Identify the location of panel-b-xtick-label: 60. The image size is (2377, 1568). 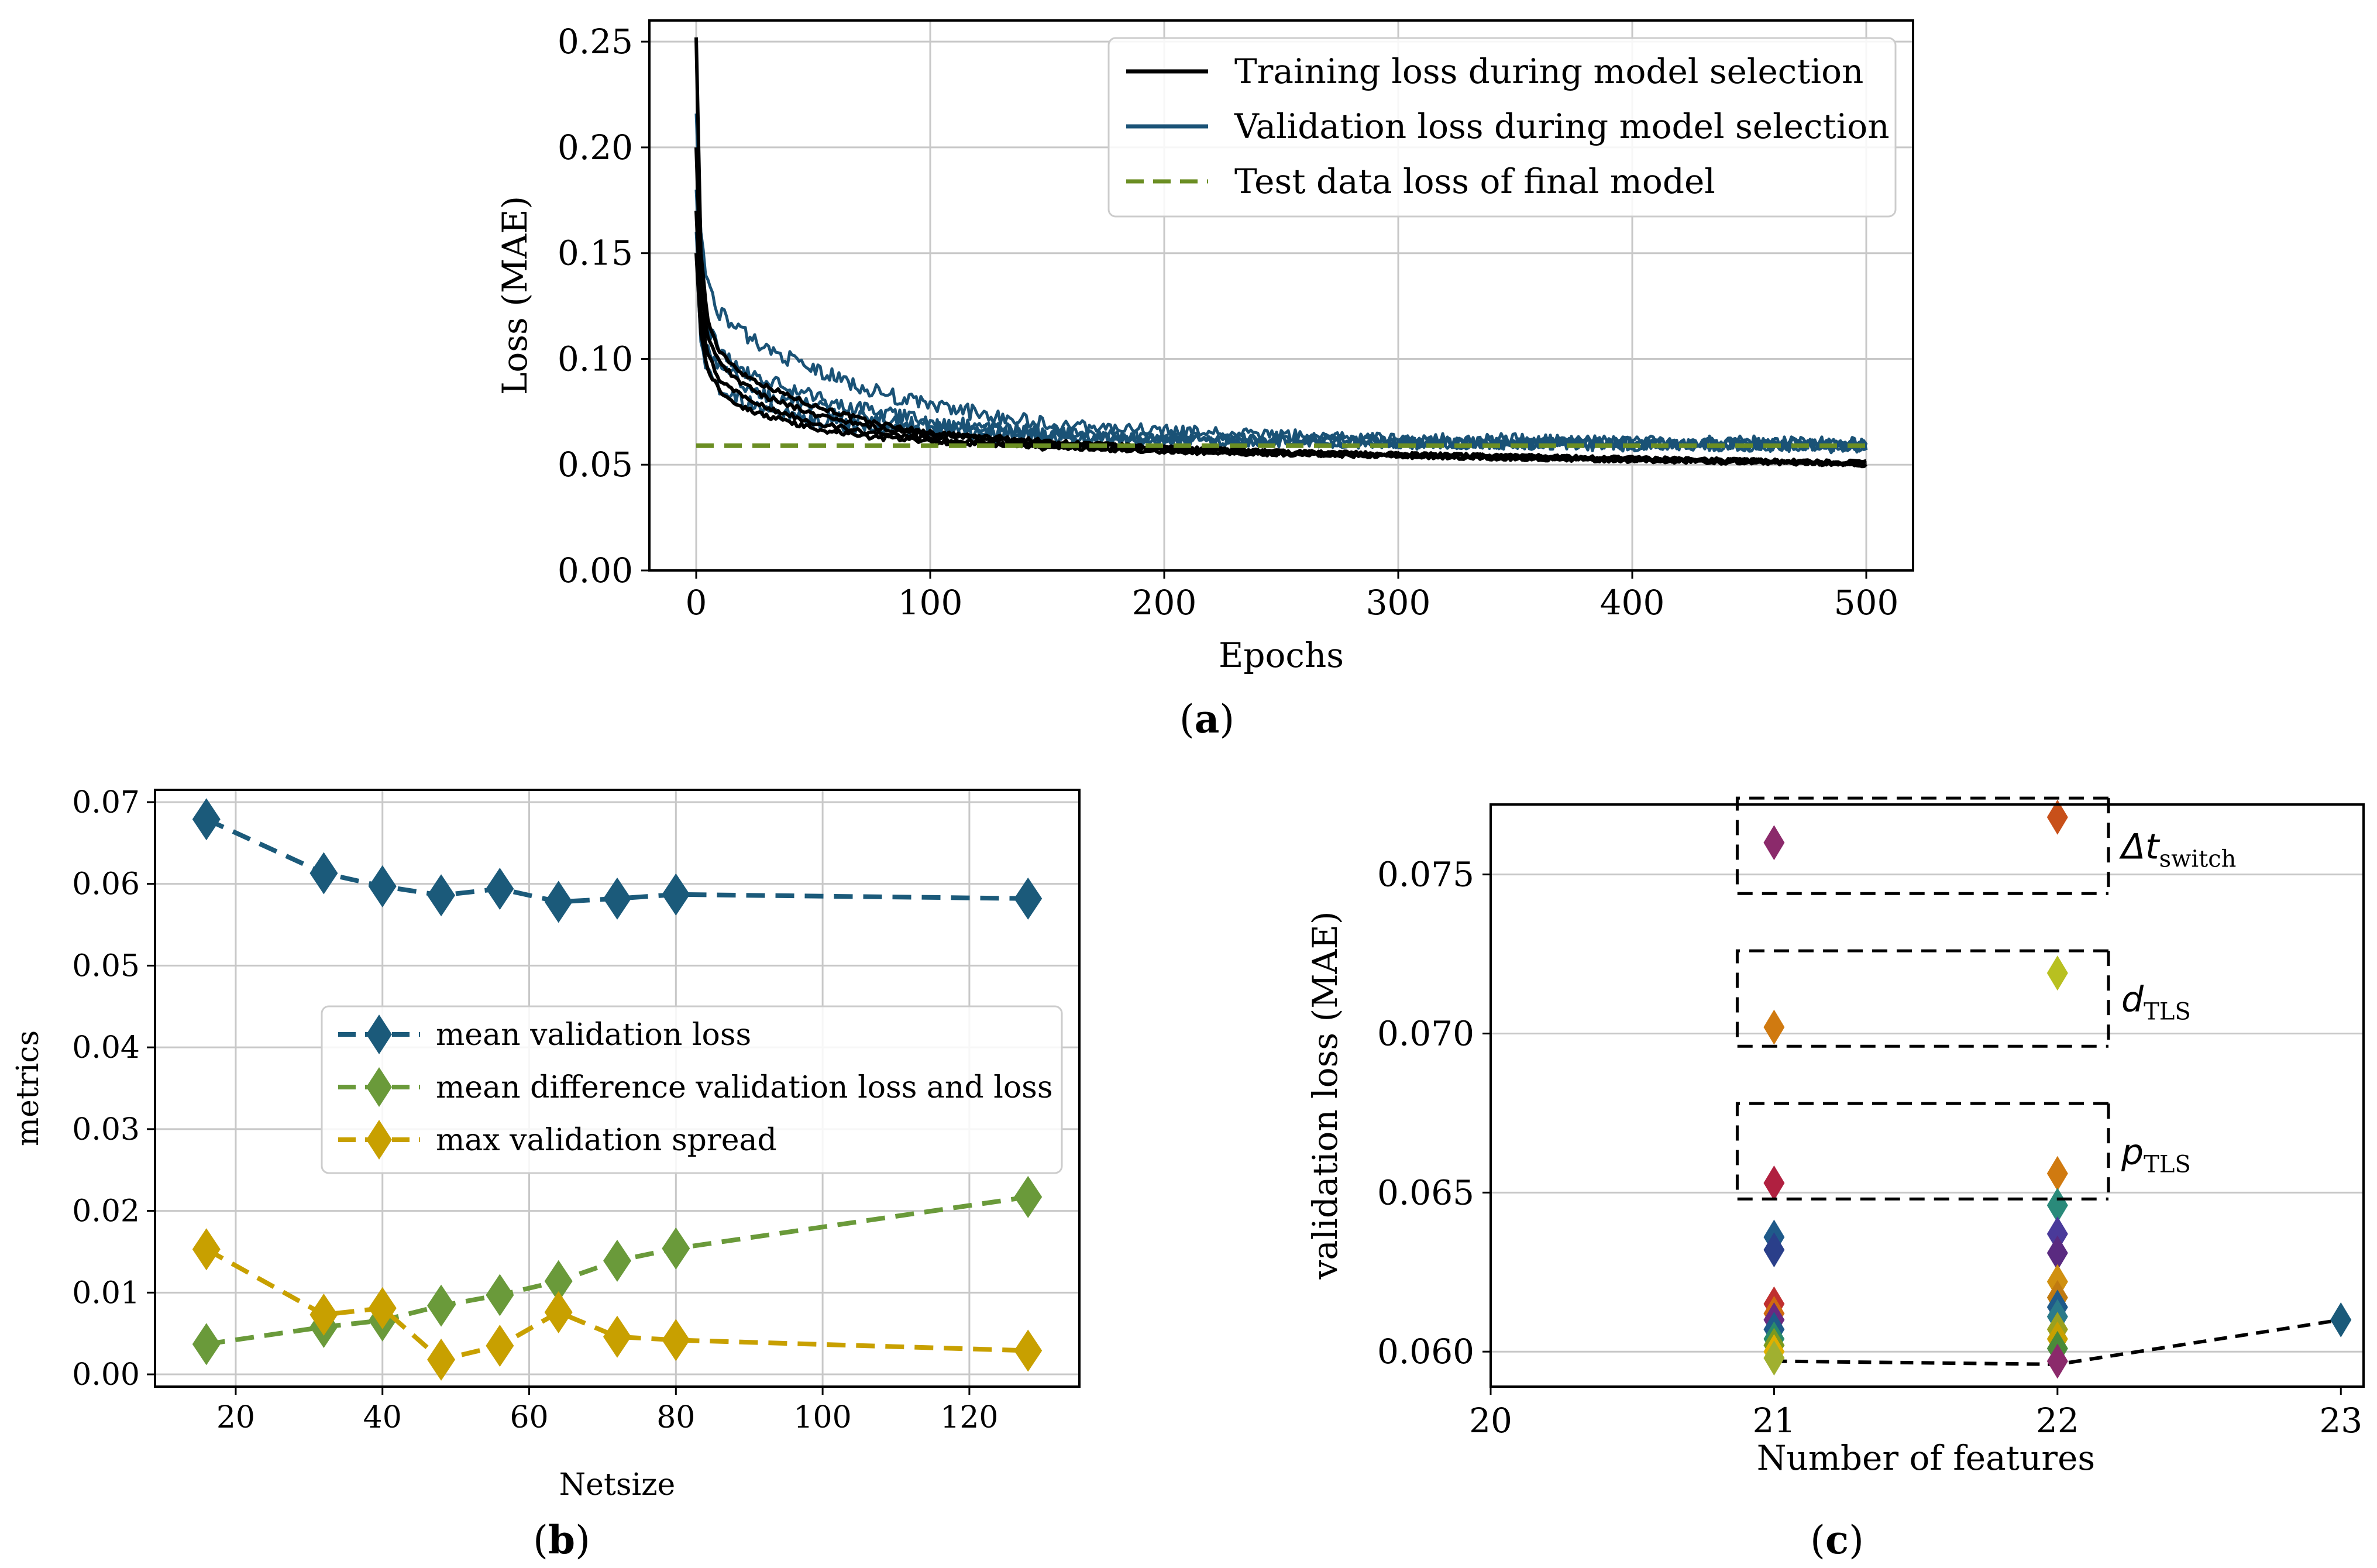
(529, 1417).